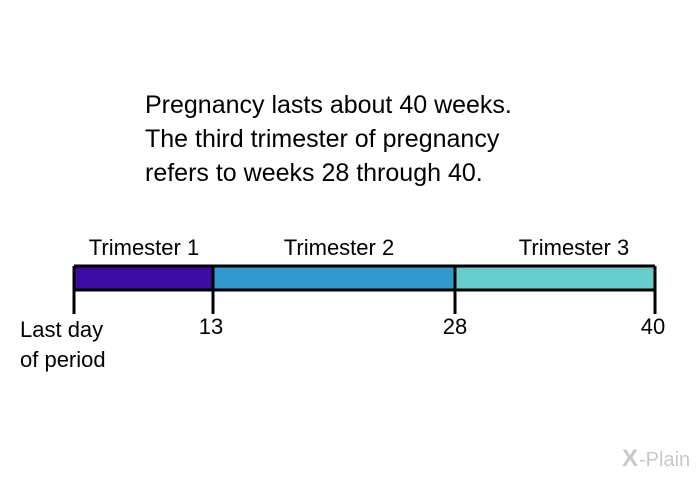 This screenshot has height=480, width=700. I want to click on start-label-line-1: Last day, so click(62, 329).